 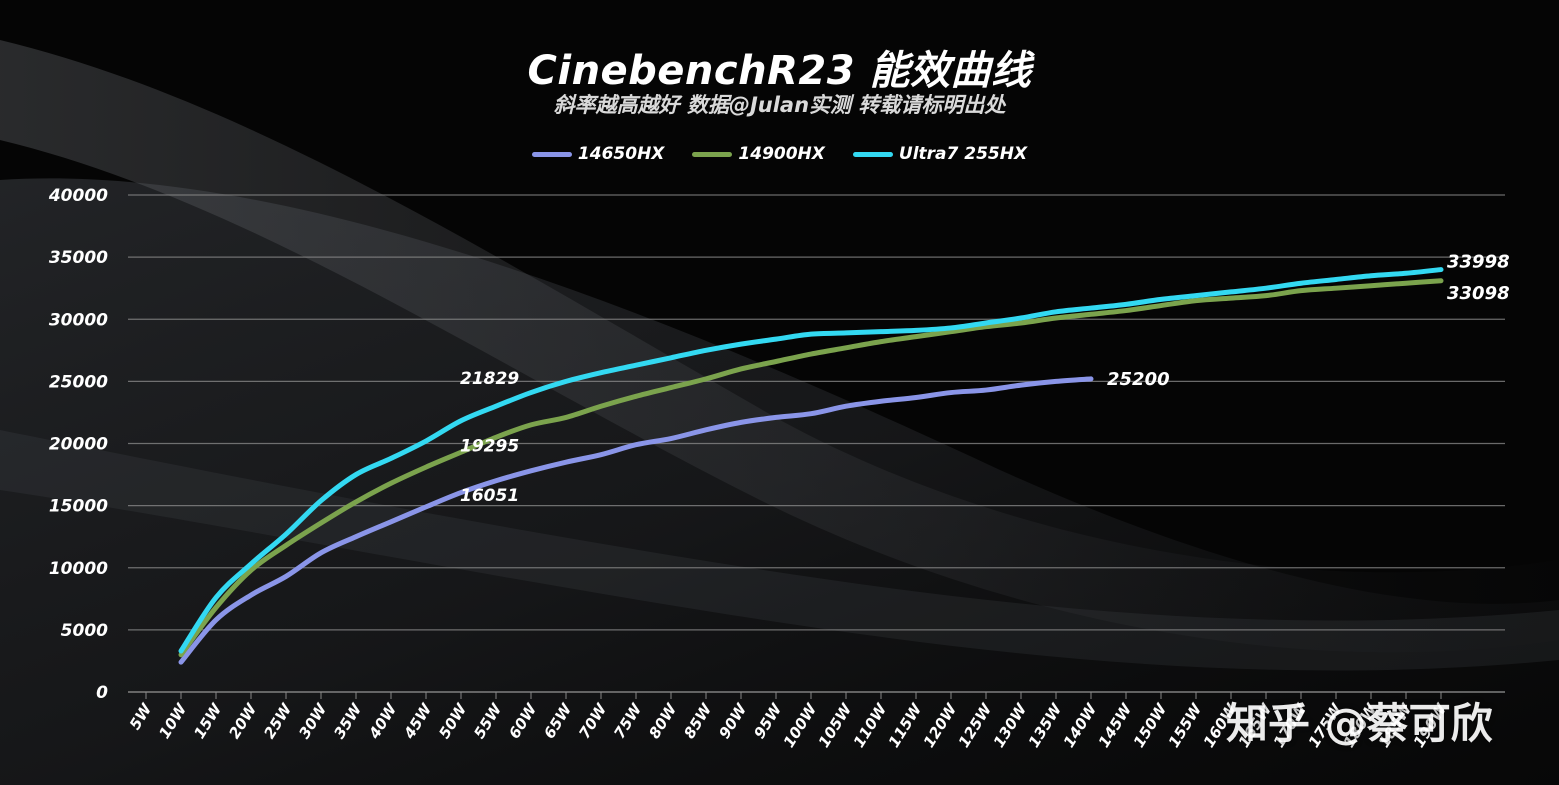 I want to click on x-tick-label: 155W, so click(x=1185, y=724).